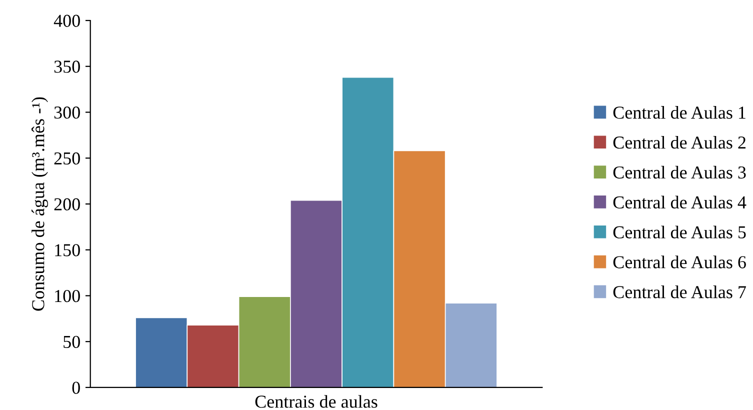 The image size is (753, 410). What do you see at coordinates (67, 112) in the screenshot?
I see `y-tick-label: 300` at bounding box center [67, 112].